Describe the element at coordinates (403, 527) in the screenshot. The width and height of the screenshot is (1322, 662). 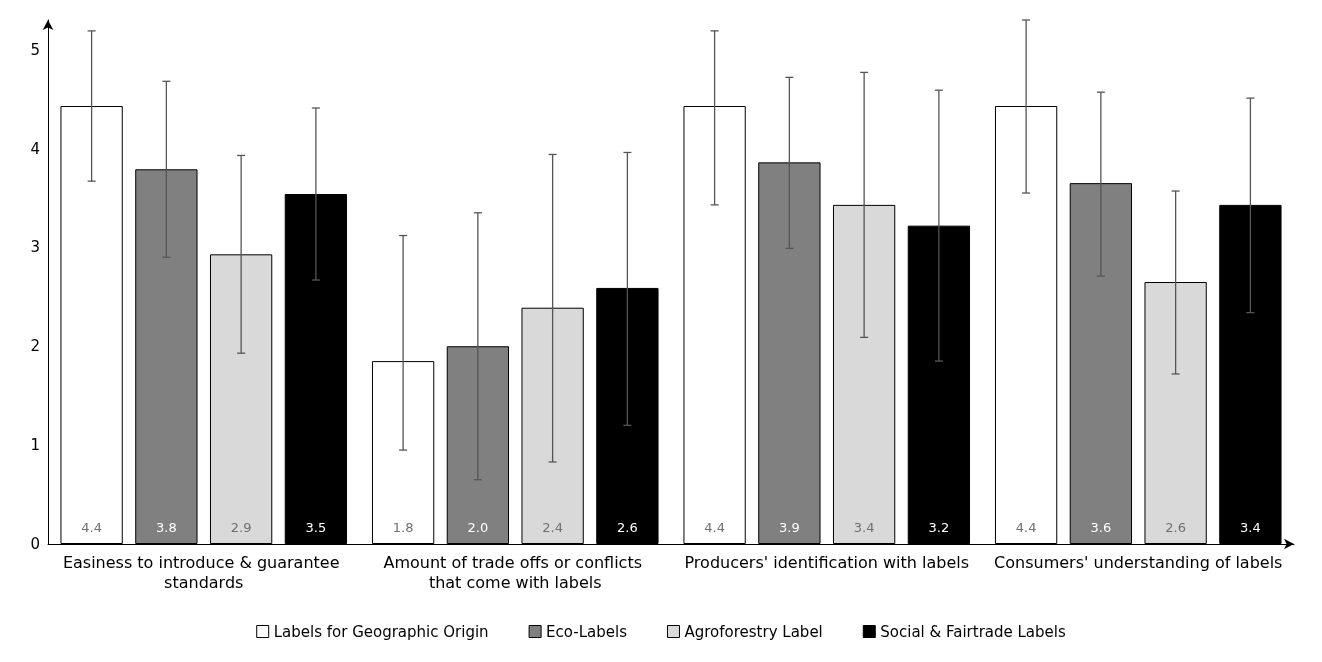
I see `data-label: 1.8` at that location.